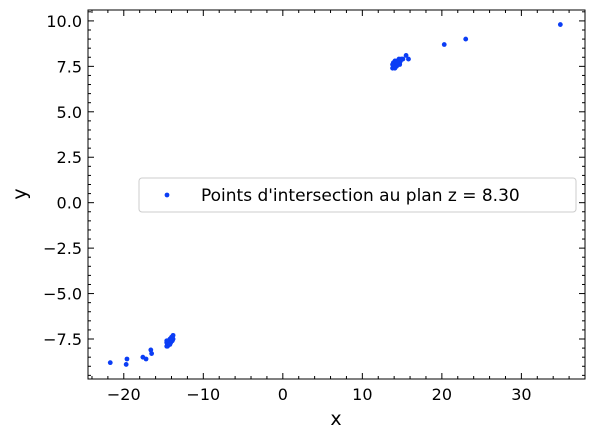 The image size is (593, 439). I want to click on x-axis-label: x, so click(335, 419).